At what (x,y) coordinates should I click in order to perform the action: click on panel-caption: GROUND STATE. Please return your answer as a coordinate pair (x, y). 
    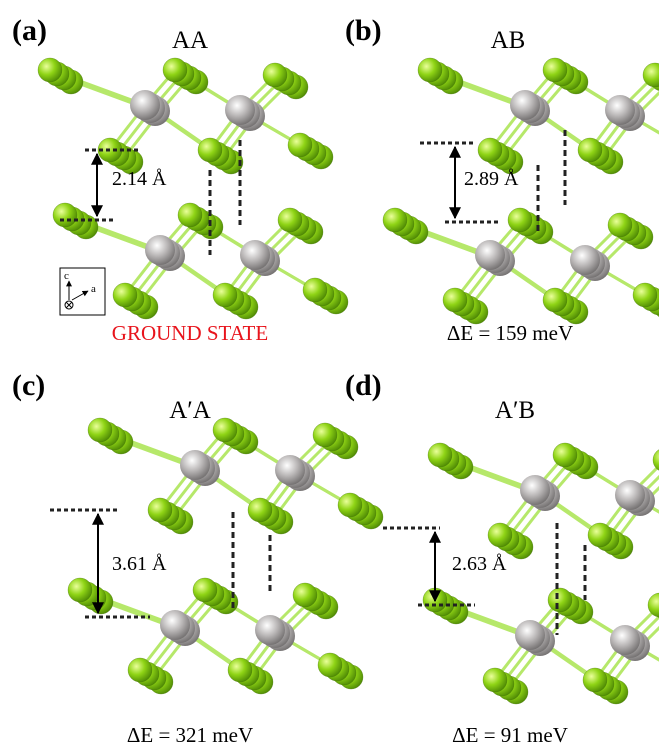
    Looking at the image, I should click on (190, 333).